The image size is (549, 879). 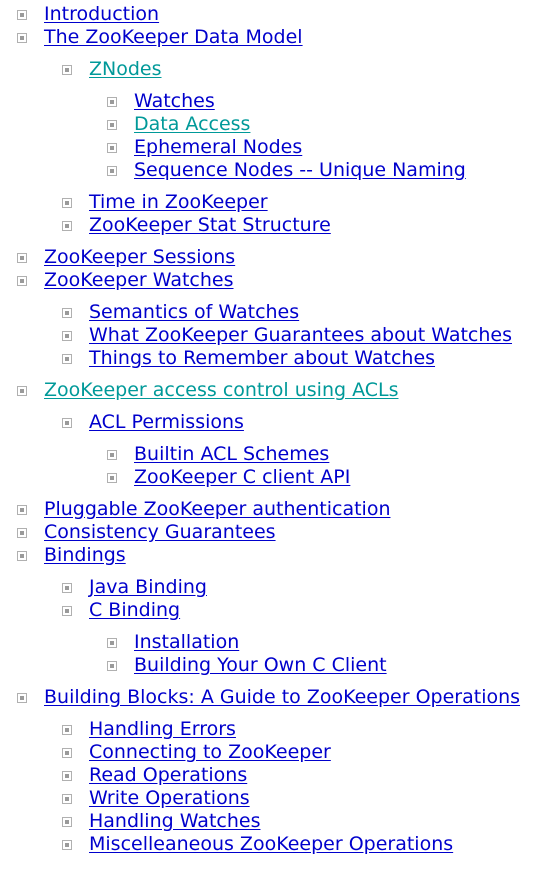 What do you see at coordinates (135, 610) in the screenshot?
I see `toc-link: C Binding` at bounding box center [135, 610].